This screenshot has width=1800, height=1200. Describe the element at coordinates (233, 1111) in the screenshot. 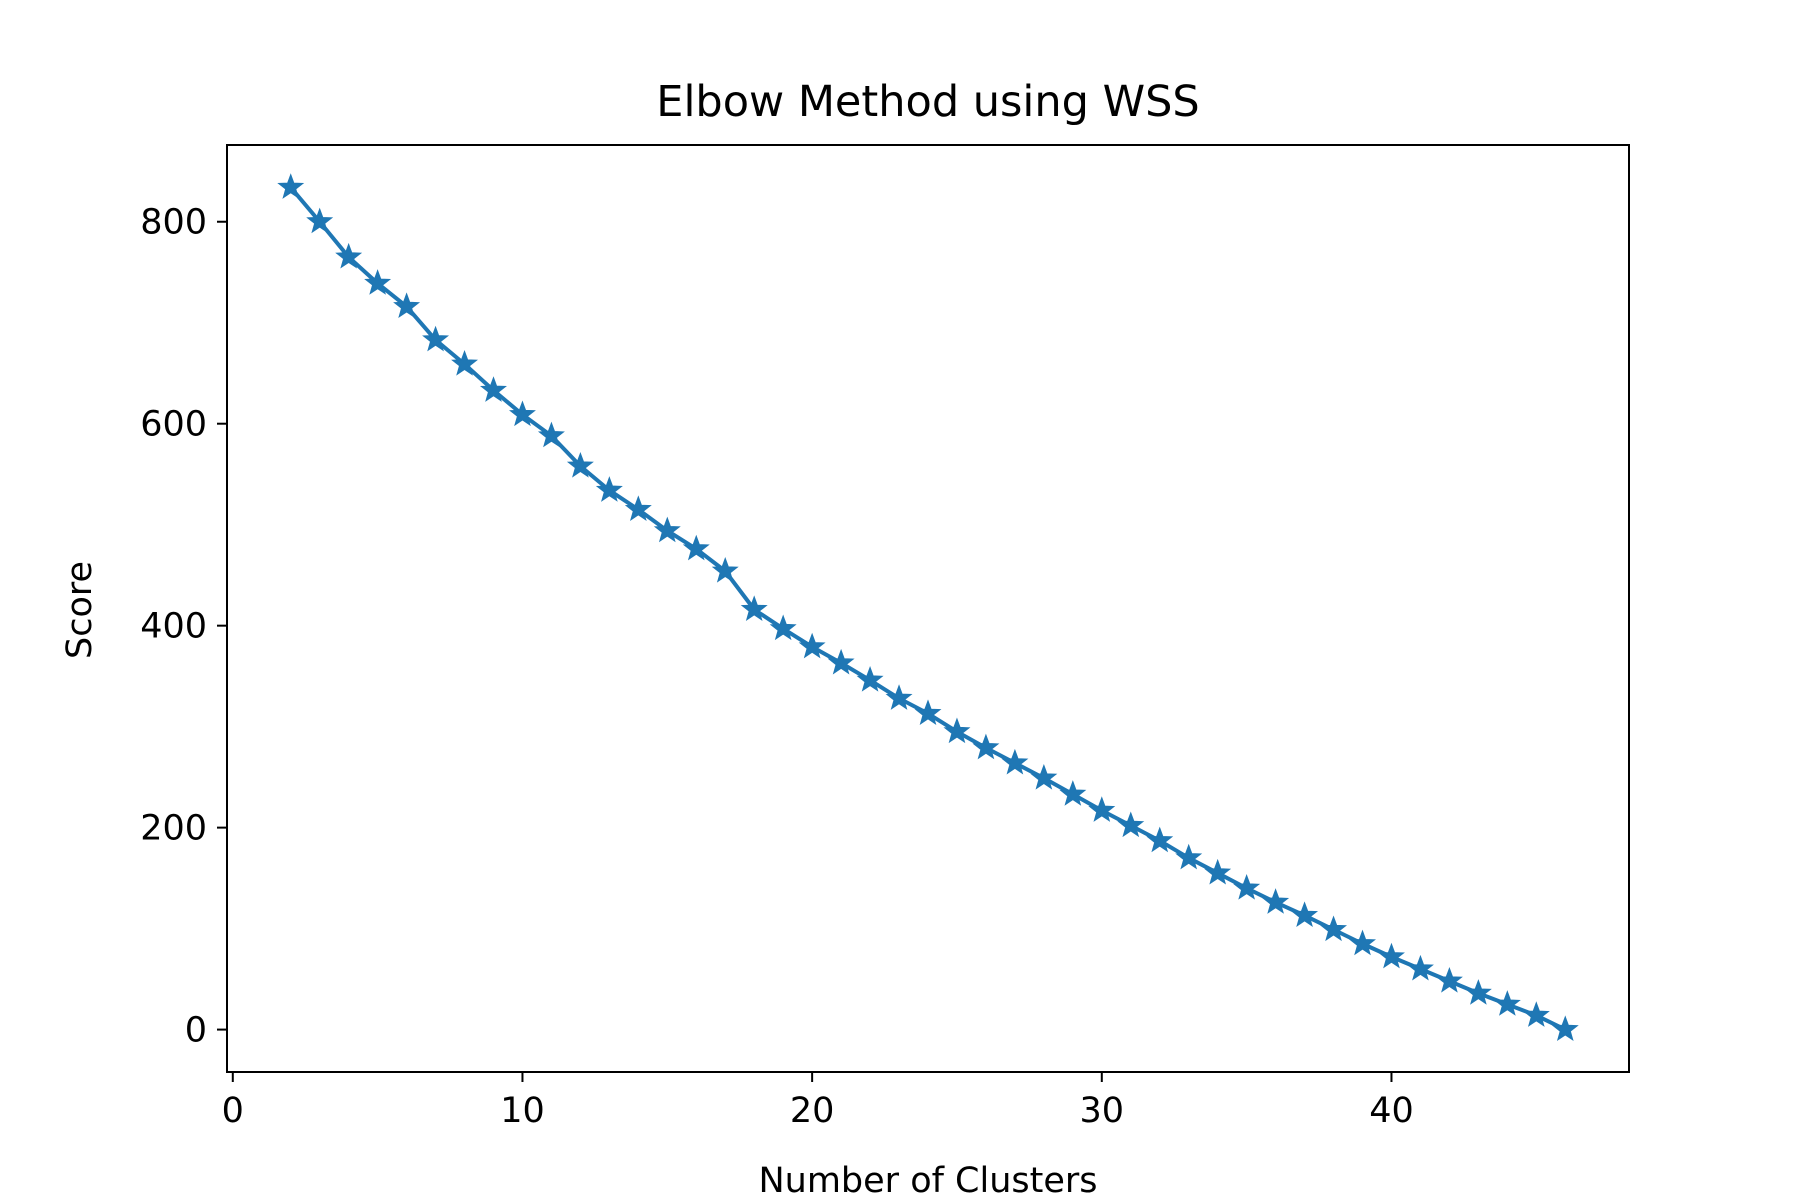

I see `x-tick-label: 0` at that location.